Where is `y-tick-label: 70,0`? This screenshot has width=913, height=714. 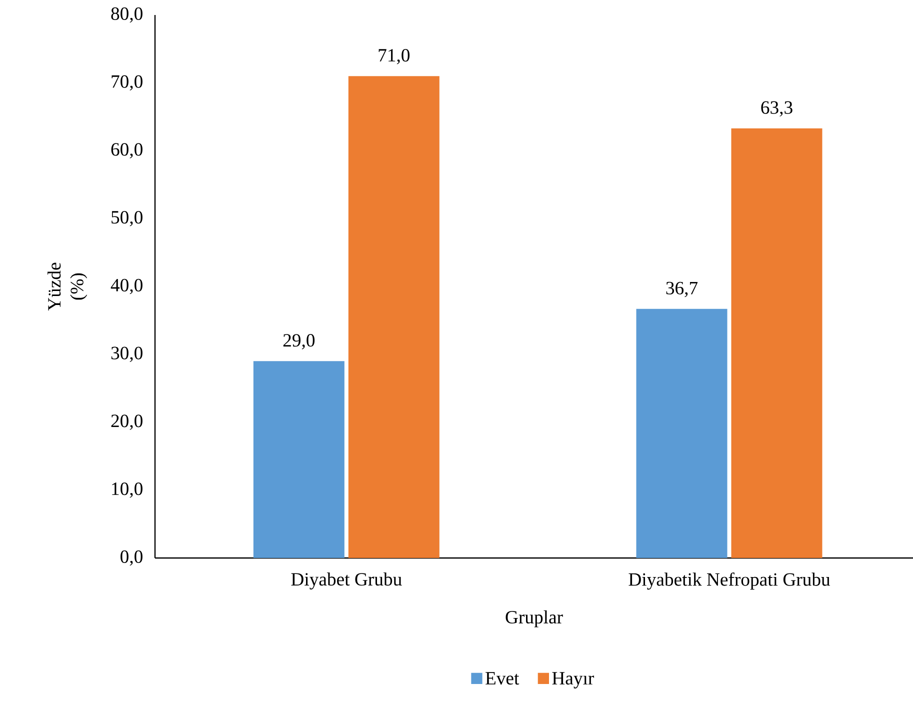
y-tick-label: 70,0 is located at coordinates (127, 83).